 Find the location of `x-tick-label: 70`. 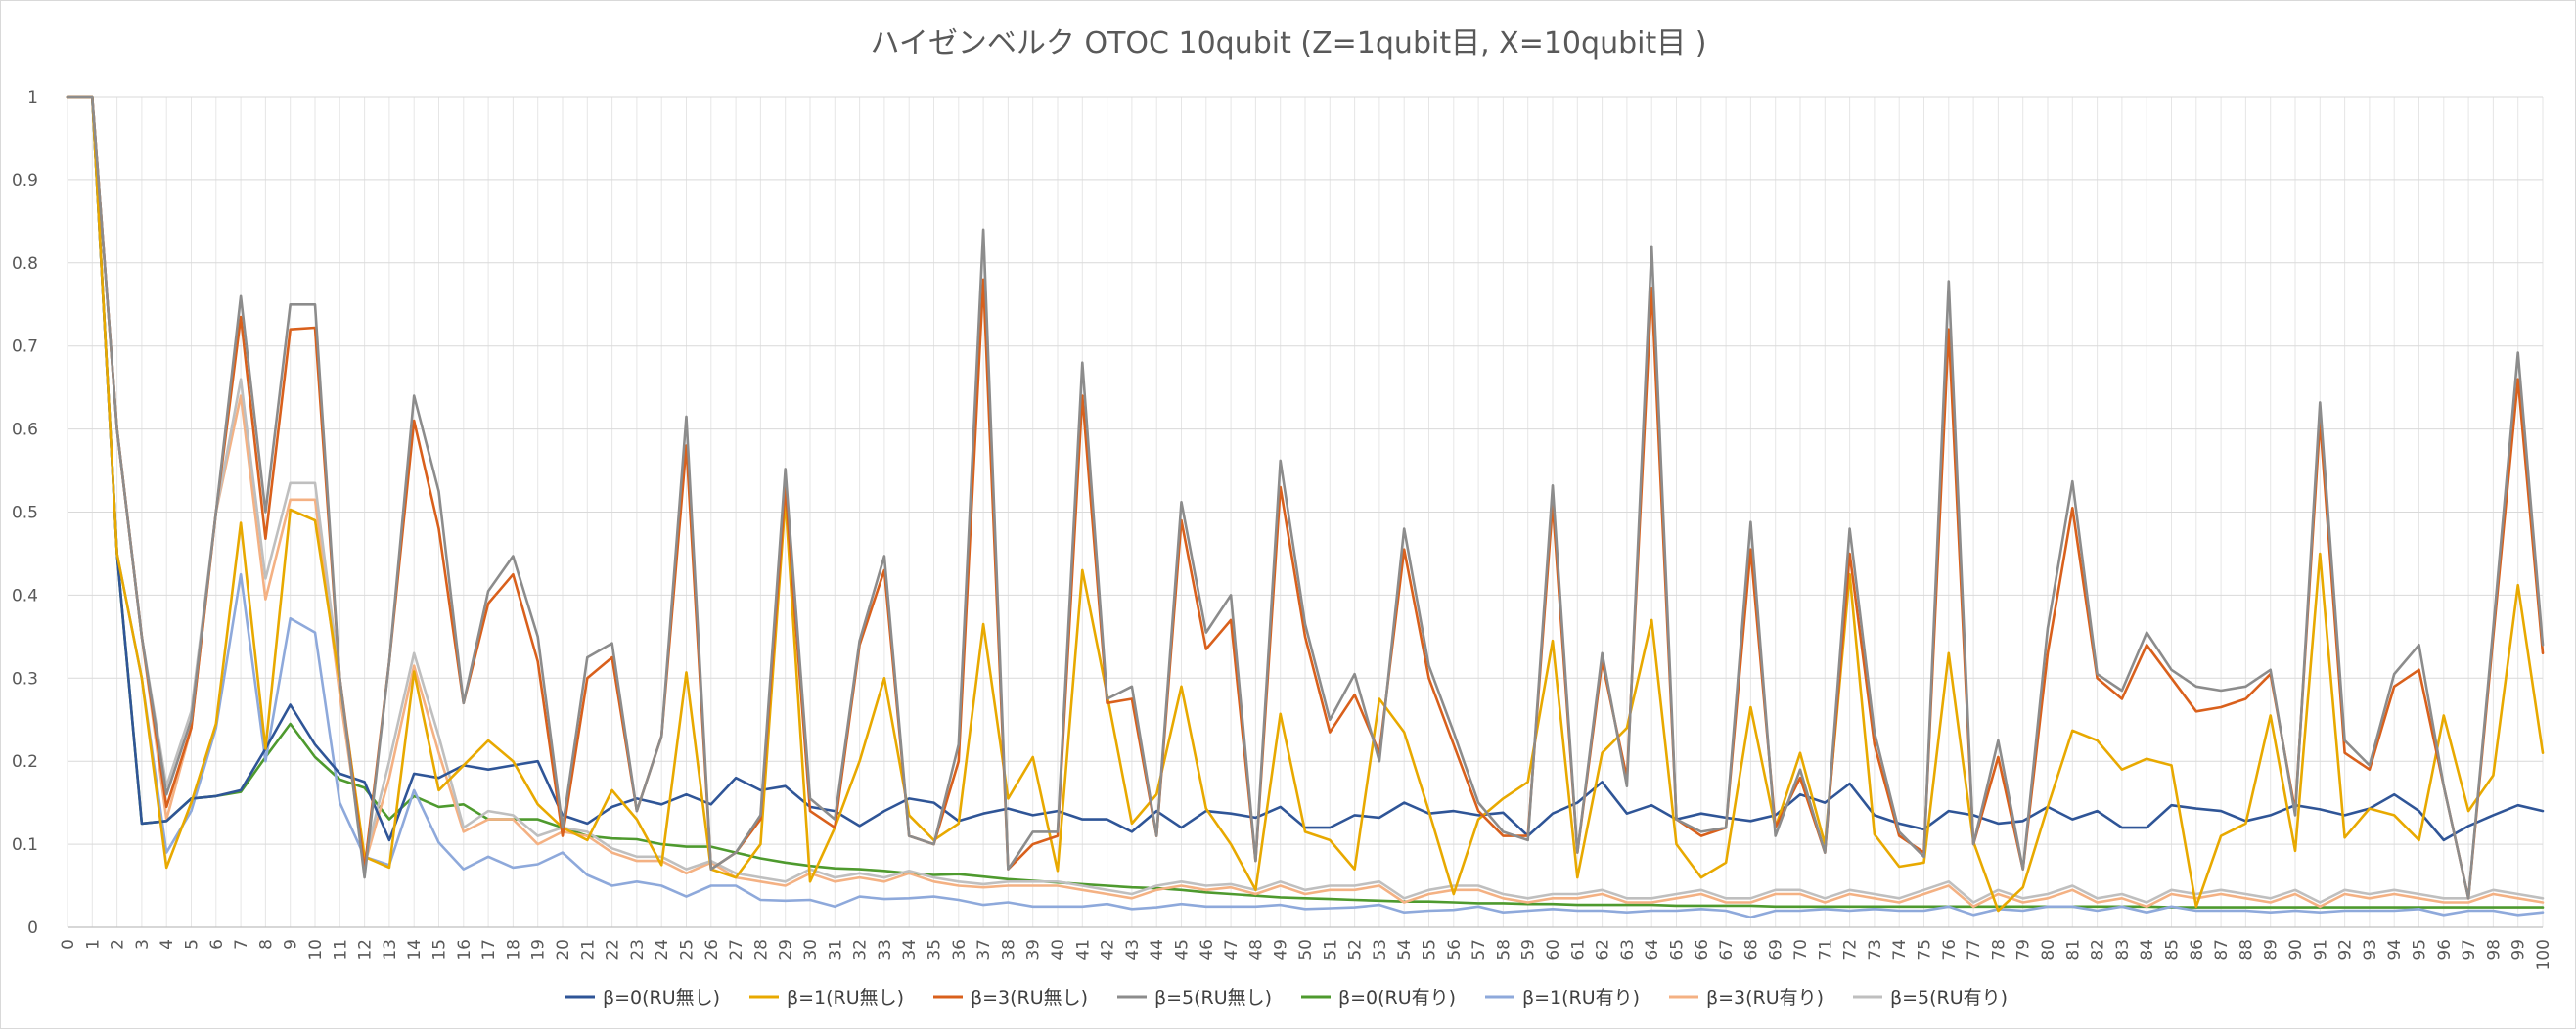

x-tick-label: 70 is located at coordinates (1801, 950).